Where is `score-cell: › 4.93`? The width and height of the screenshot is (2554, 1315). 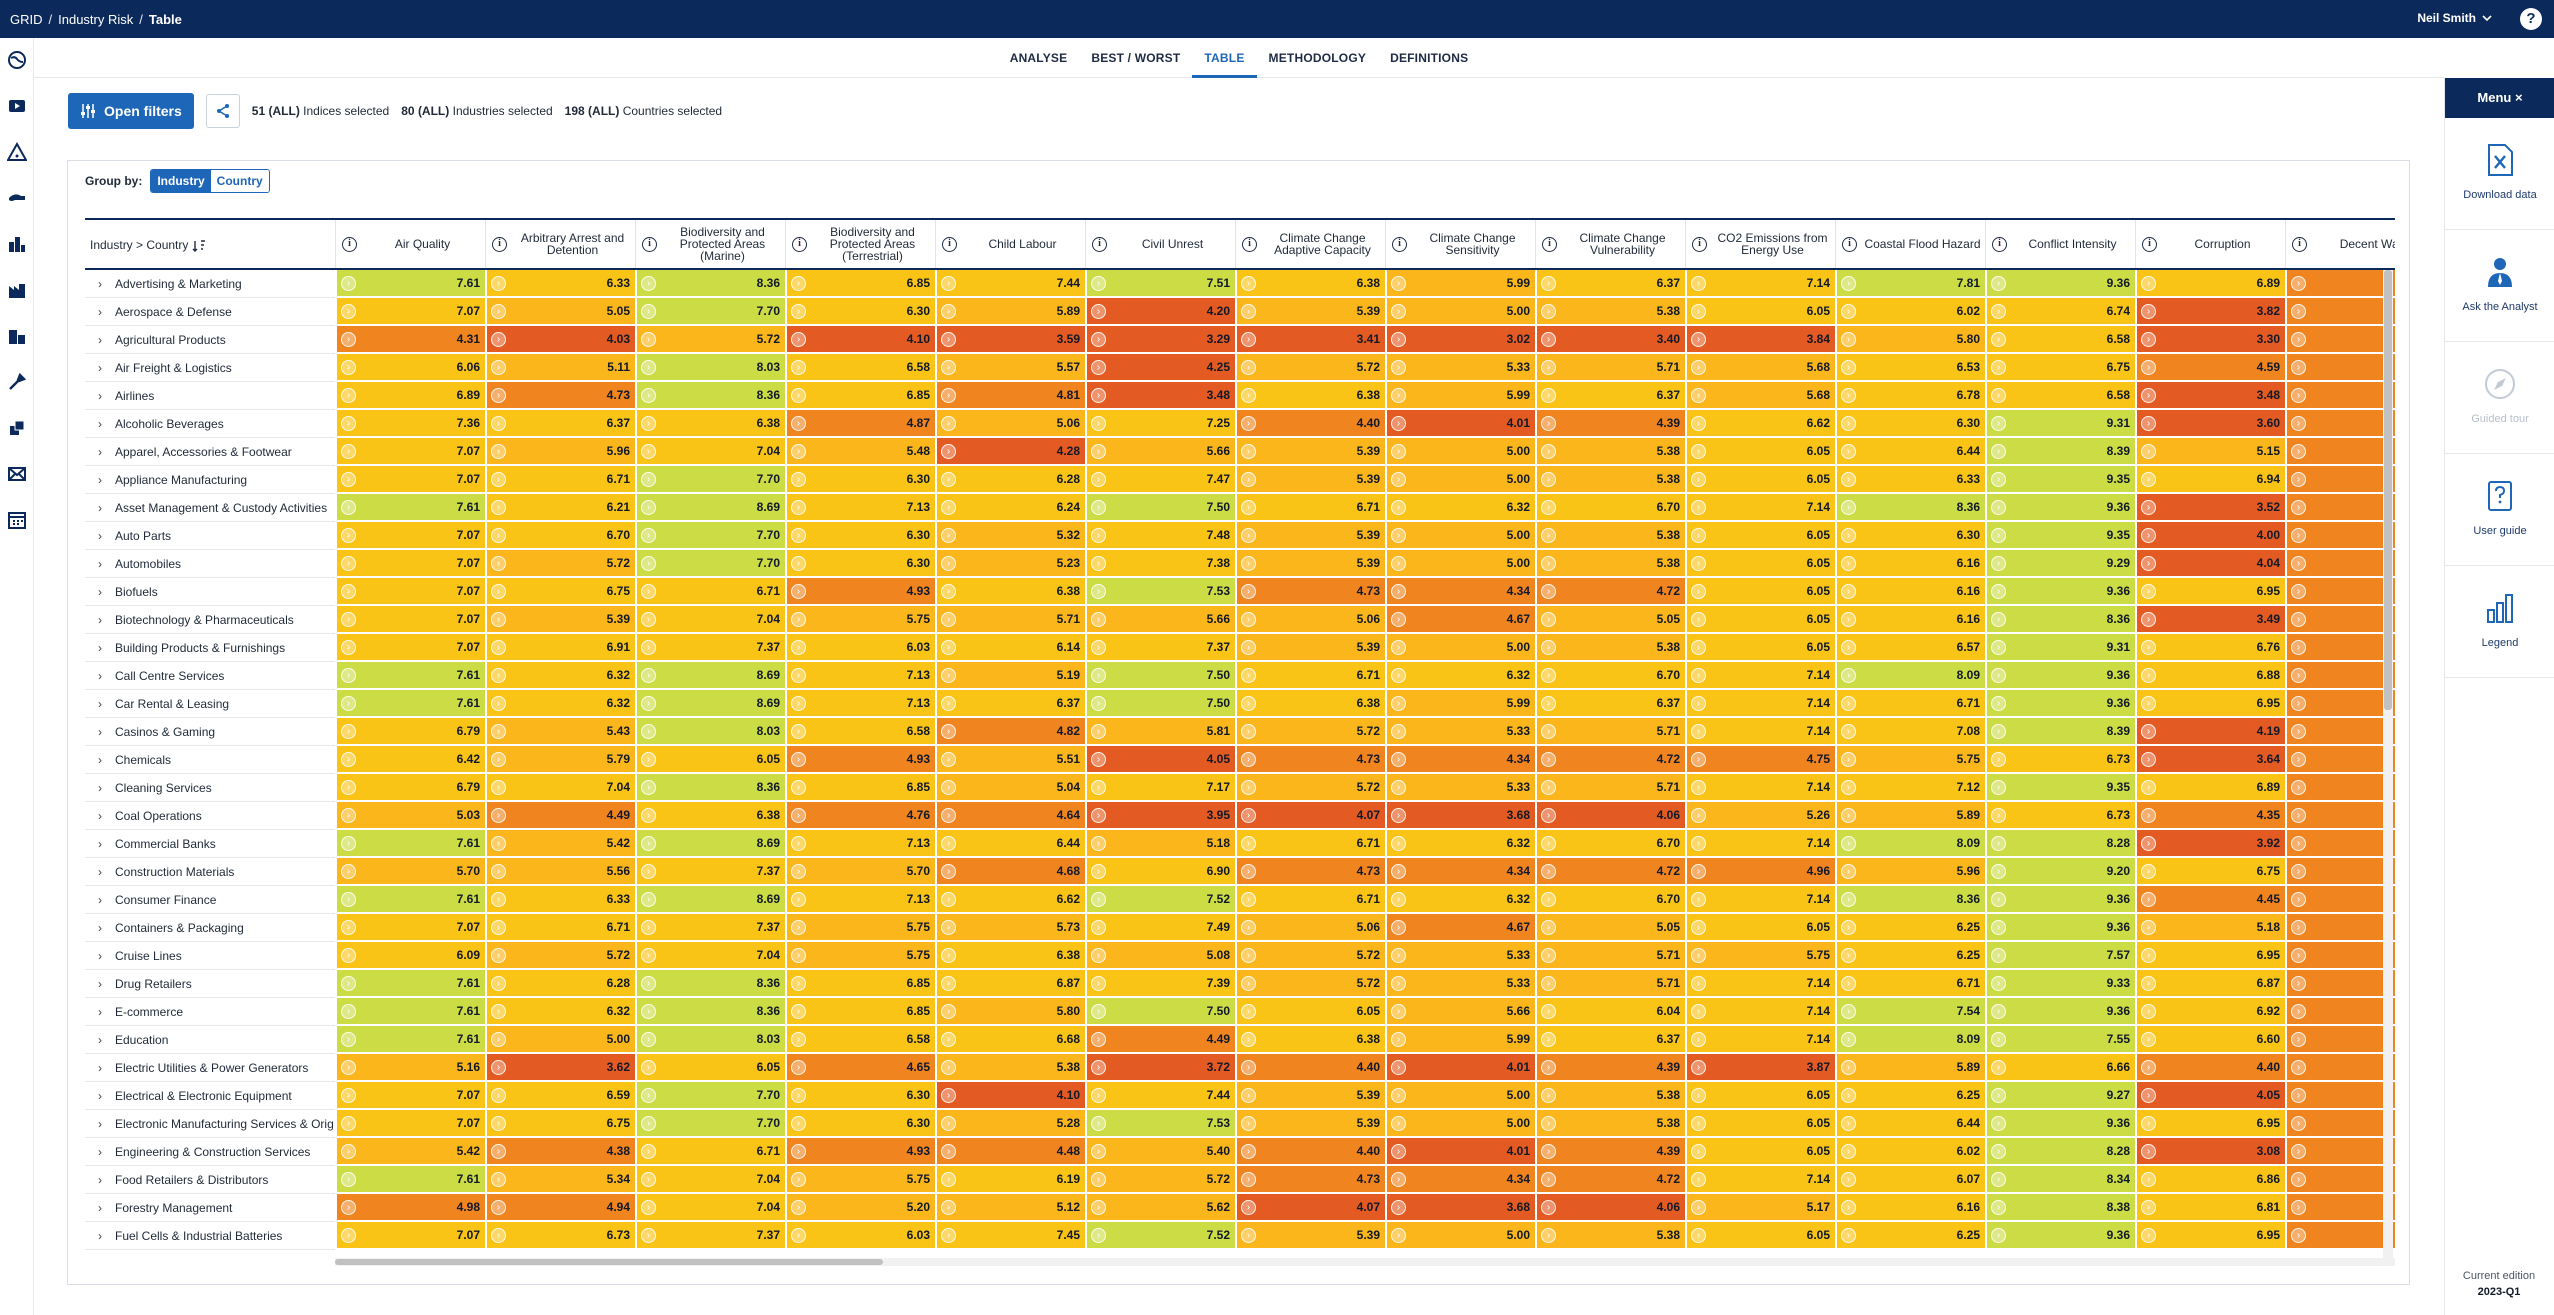 score-cell: › 4.93 is located at coordinates (860, 759).